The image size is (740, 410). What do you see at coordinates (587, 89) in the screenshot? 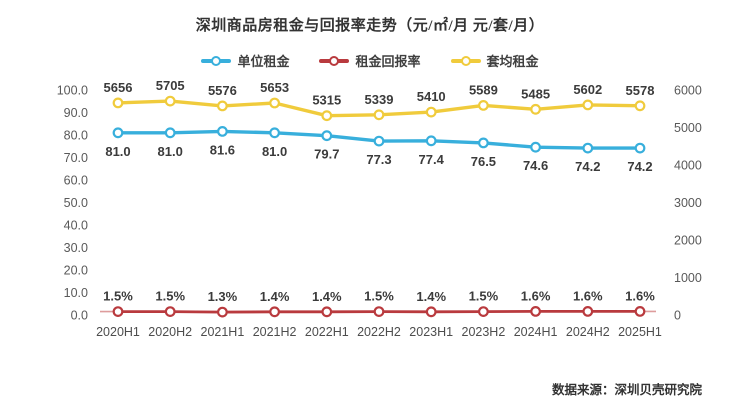
I see `svg-text: 5602` at bounding box center [587, 89].